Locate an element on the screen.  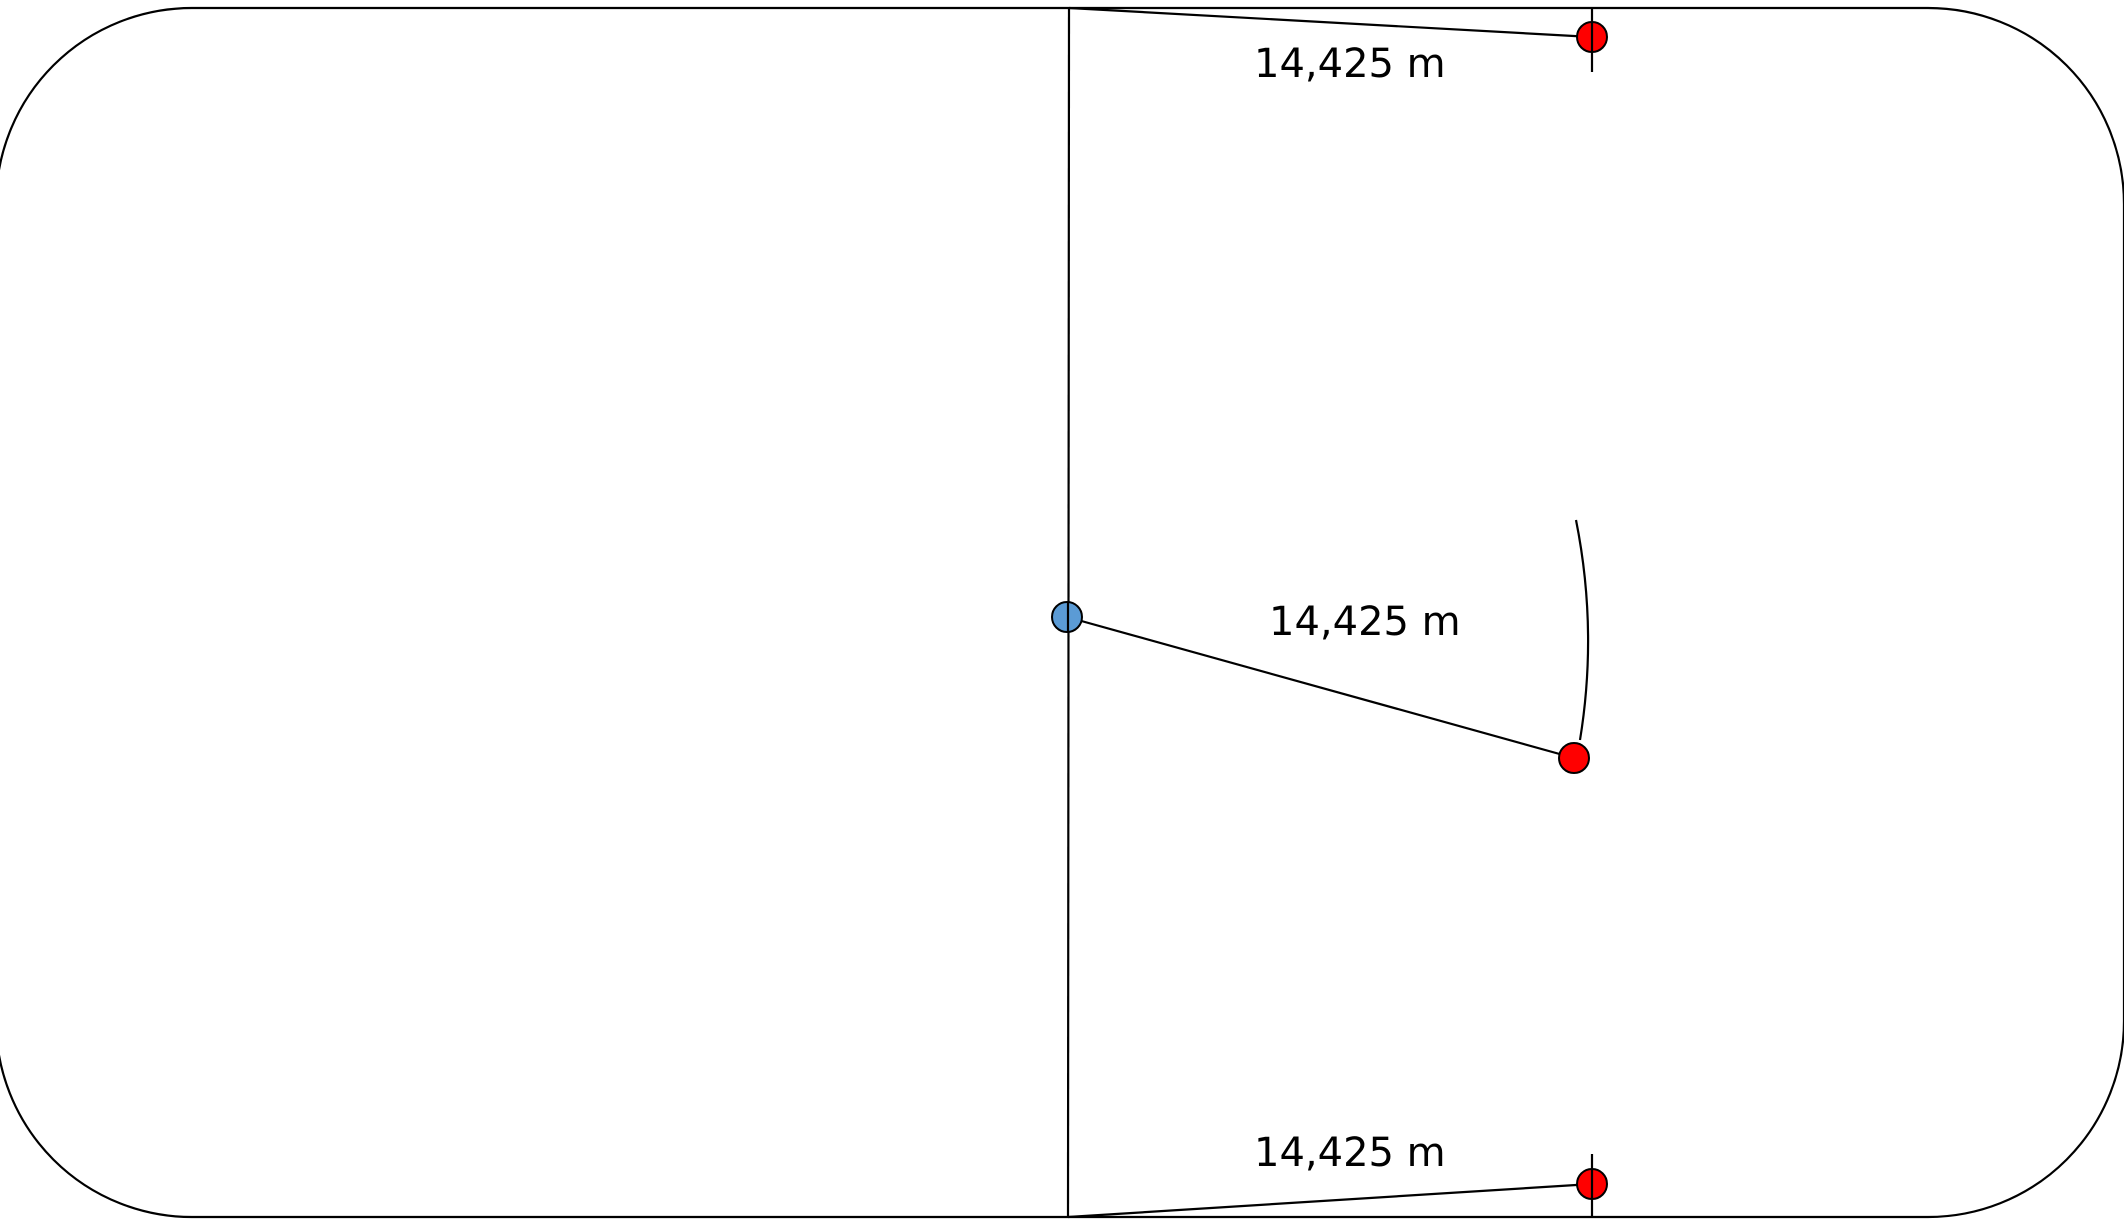
middle-arc is located at coordinates (1582, 630).